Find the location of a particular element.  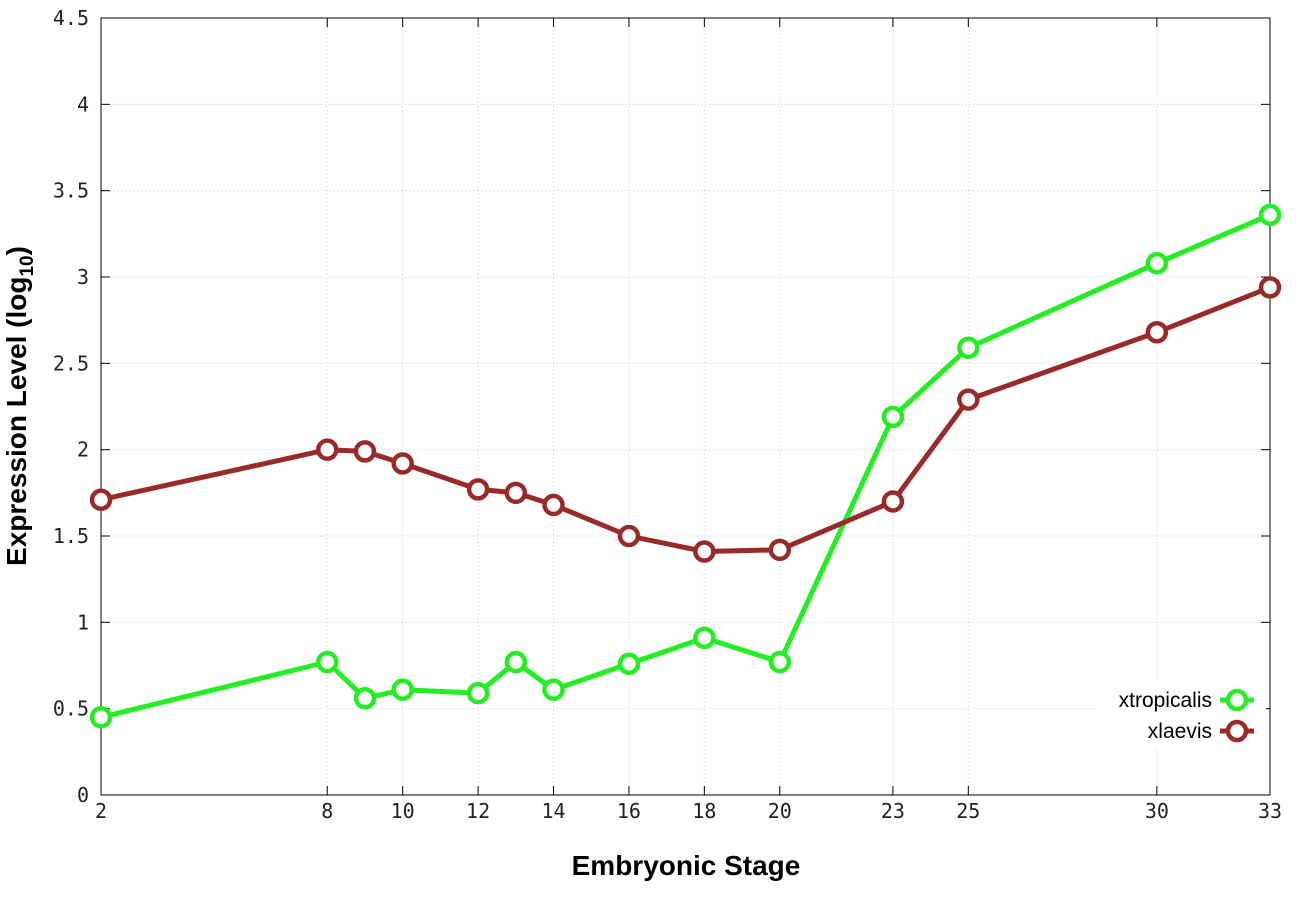

x-tick-label: 2 is located at coordinates (101, 811).